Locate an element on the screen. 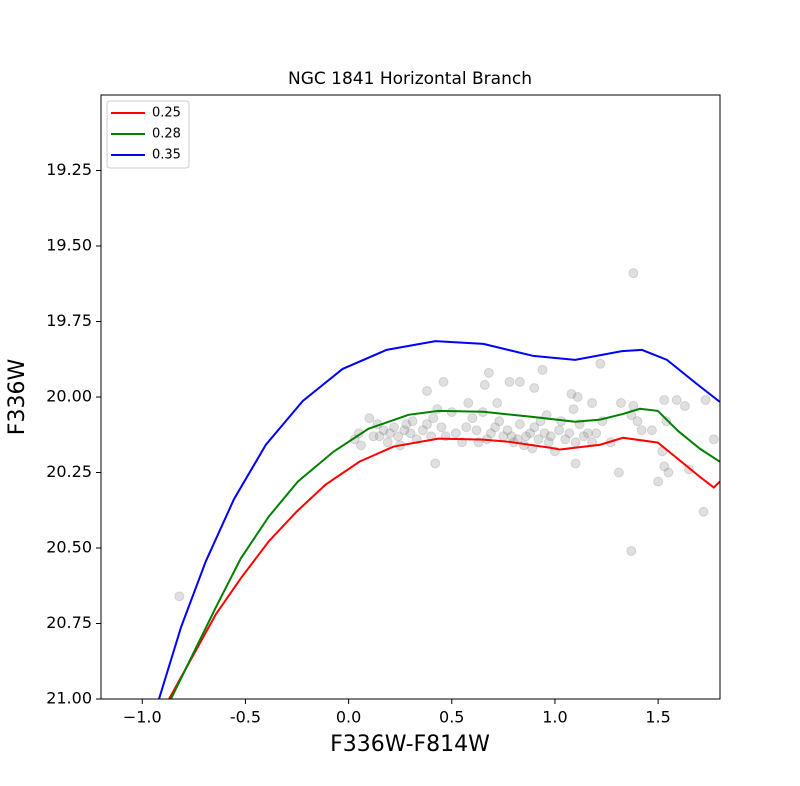 The image size is (800, 786). y-tick-label: 20.00 is located at coordinates (69, 396).